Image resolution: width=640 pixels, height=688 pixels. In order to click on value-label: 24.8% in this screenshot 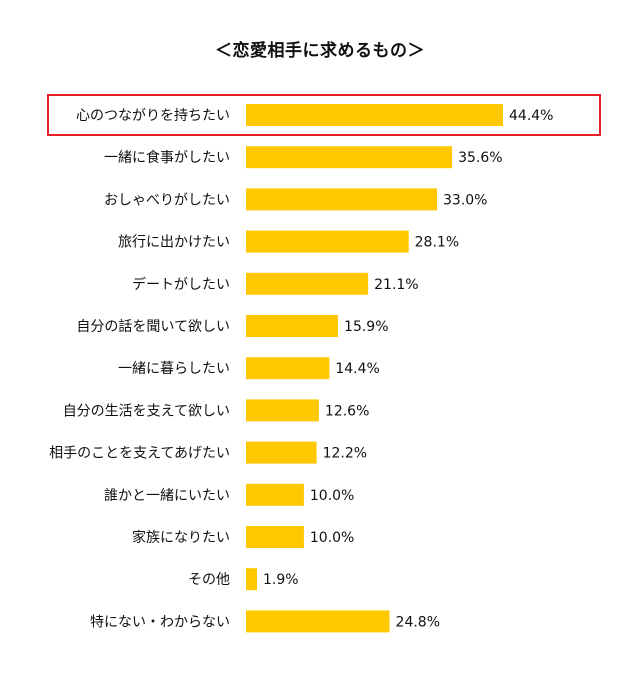, I will do `click(418, 622)`.